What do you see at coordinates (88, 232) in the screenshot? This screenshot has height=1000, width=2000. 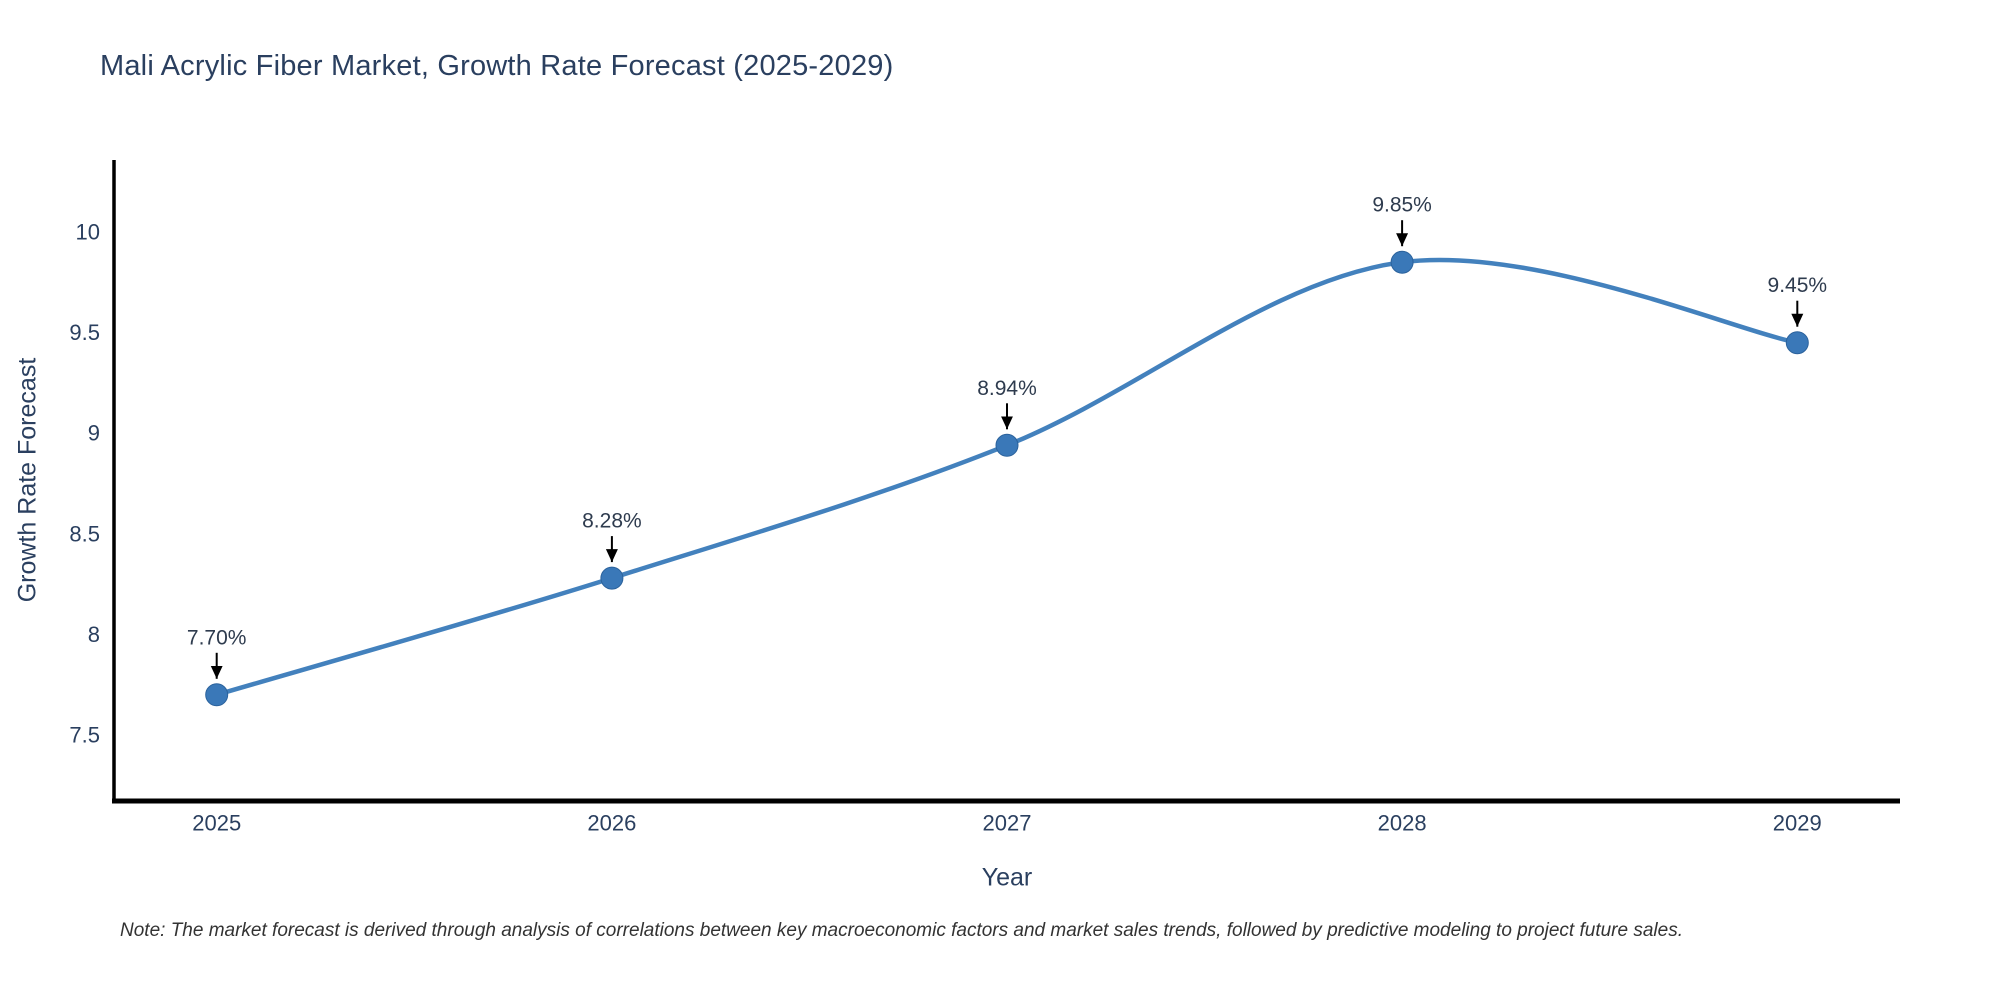 I see `y-tick-label: 10` at bounding box center [88, 232].